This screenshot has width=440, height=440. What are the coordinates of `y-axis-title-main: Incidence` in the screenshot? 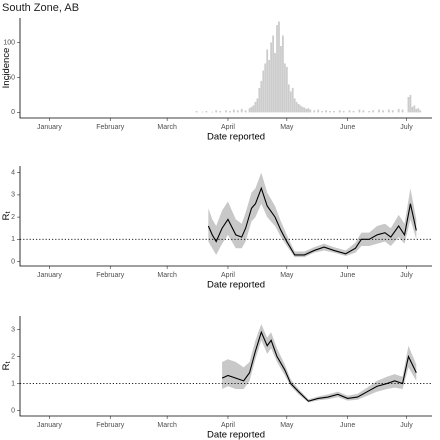 It's located at (6, 68).